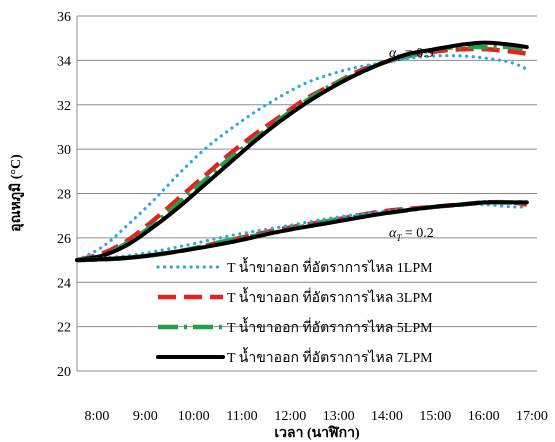 The height and width of the screenshot is (442, 555). I want to click on y-tick-20: 20, so click(64, 372).